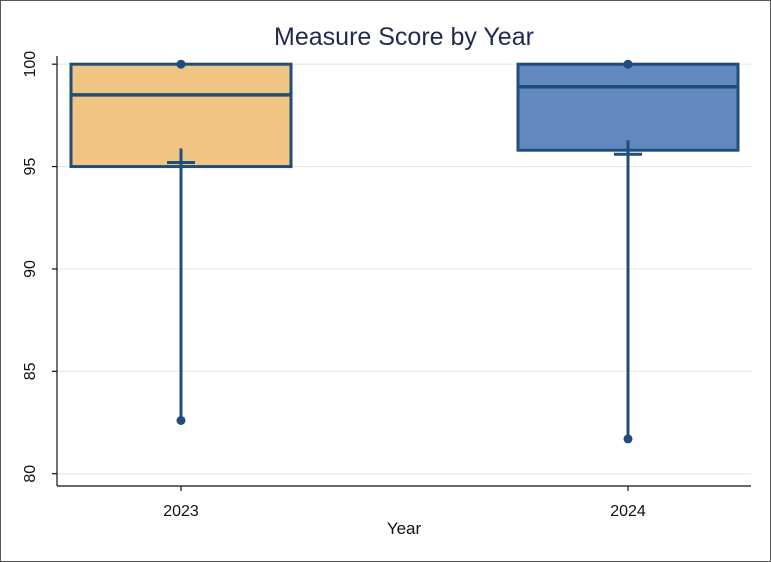 The width and height of the screenshot is (771, 562). I want to click on max-point-2024, so click(628, 64).